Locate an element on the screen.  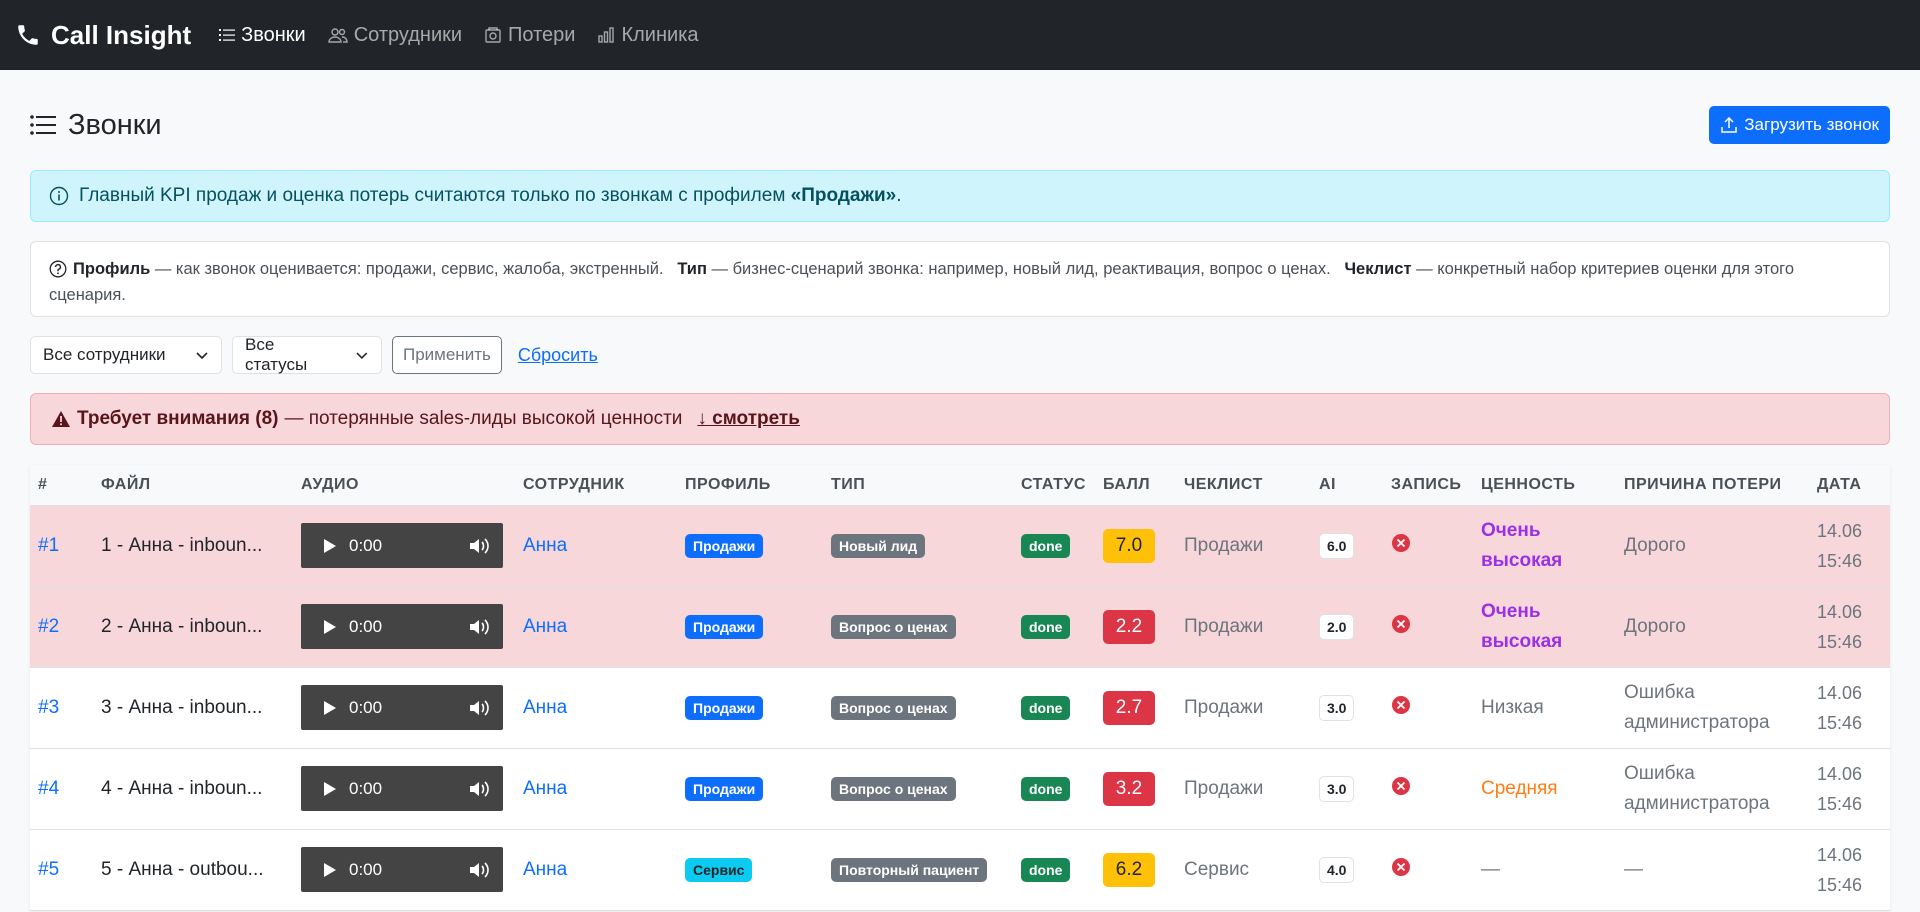
score-badge: 2.7 is located at coordinates (1129, 707).